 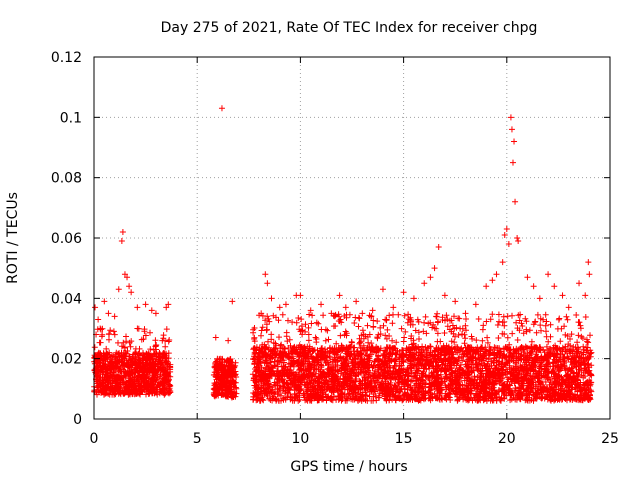 What do you see at coordinates (13, 238) in the screenshot?
I see `y-axis-label: ROTI / TECUs` at bounding box center [13, 238].